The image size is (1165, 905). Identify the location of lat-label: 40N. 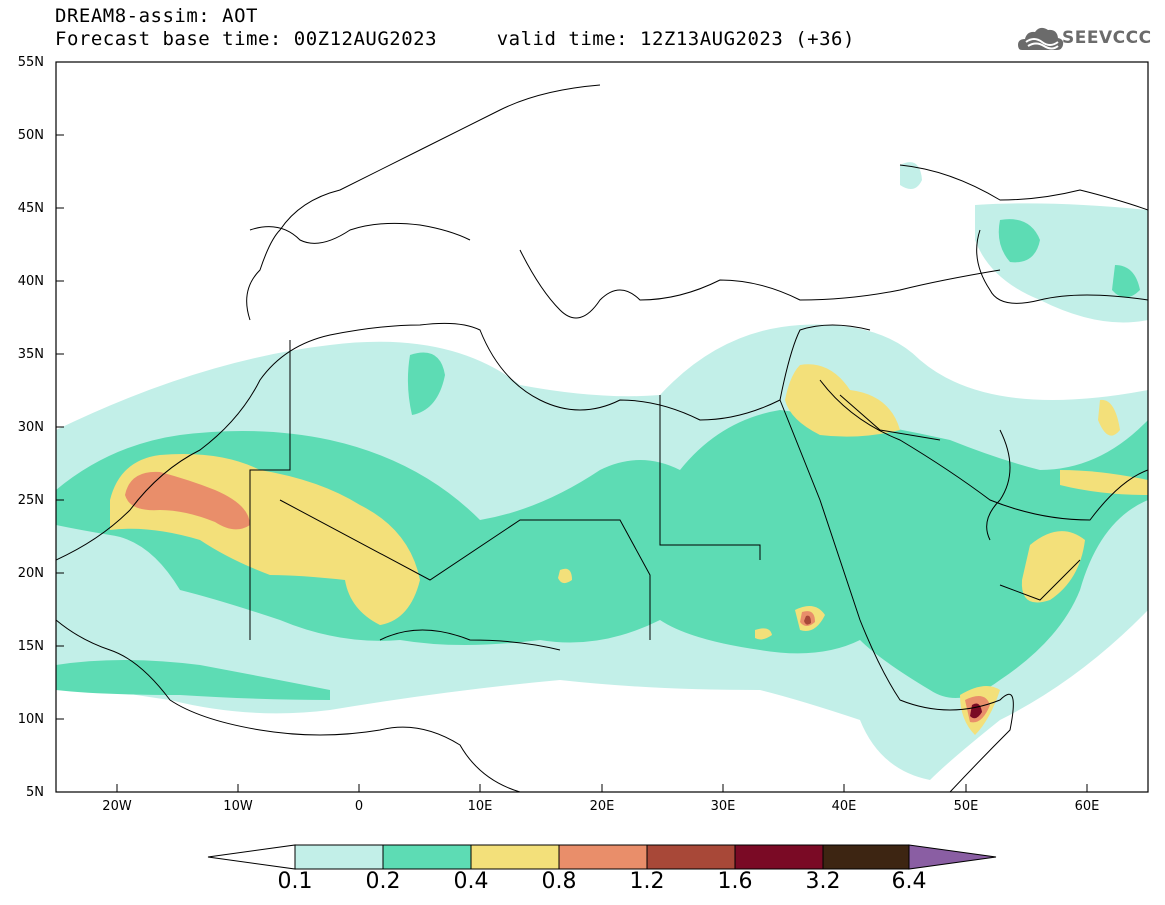
(30, 281).